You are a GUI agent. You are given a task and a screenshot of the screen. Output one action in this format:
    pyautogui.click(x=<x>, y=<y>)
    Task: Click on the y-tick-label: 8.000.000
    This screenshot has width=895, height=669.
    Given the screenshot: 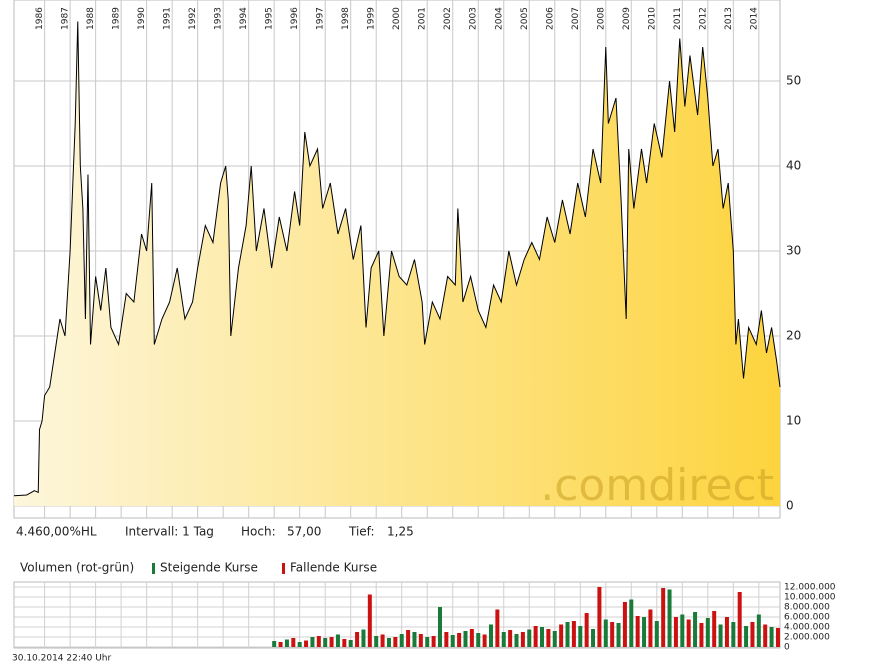 What is the action you would take?
    pyautogui.click(x=807, y=608)
    